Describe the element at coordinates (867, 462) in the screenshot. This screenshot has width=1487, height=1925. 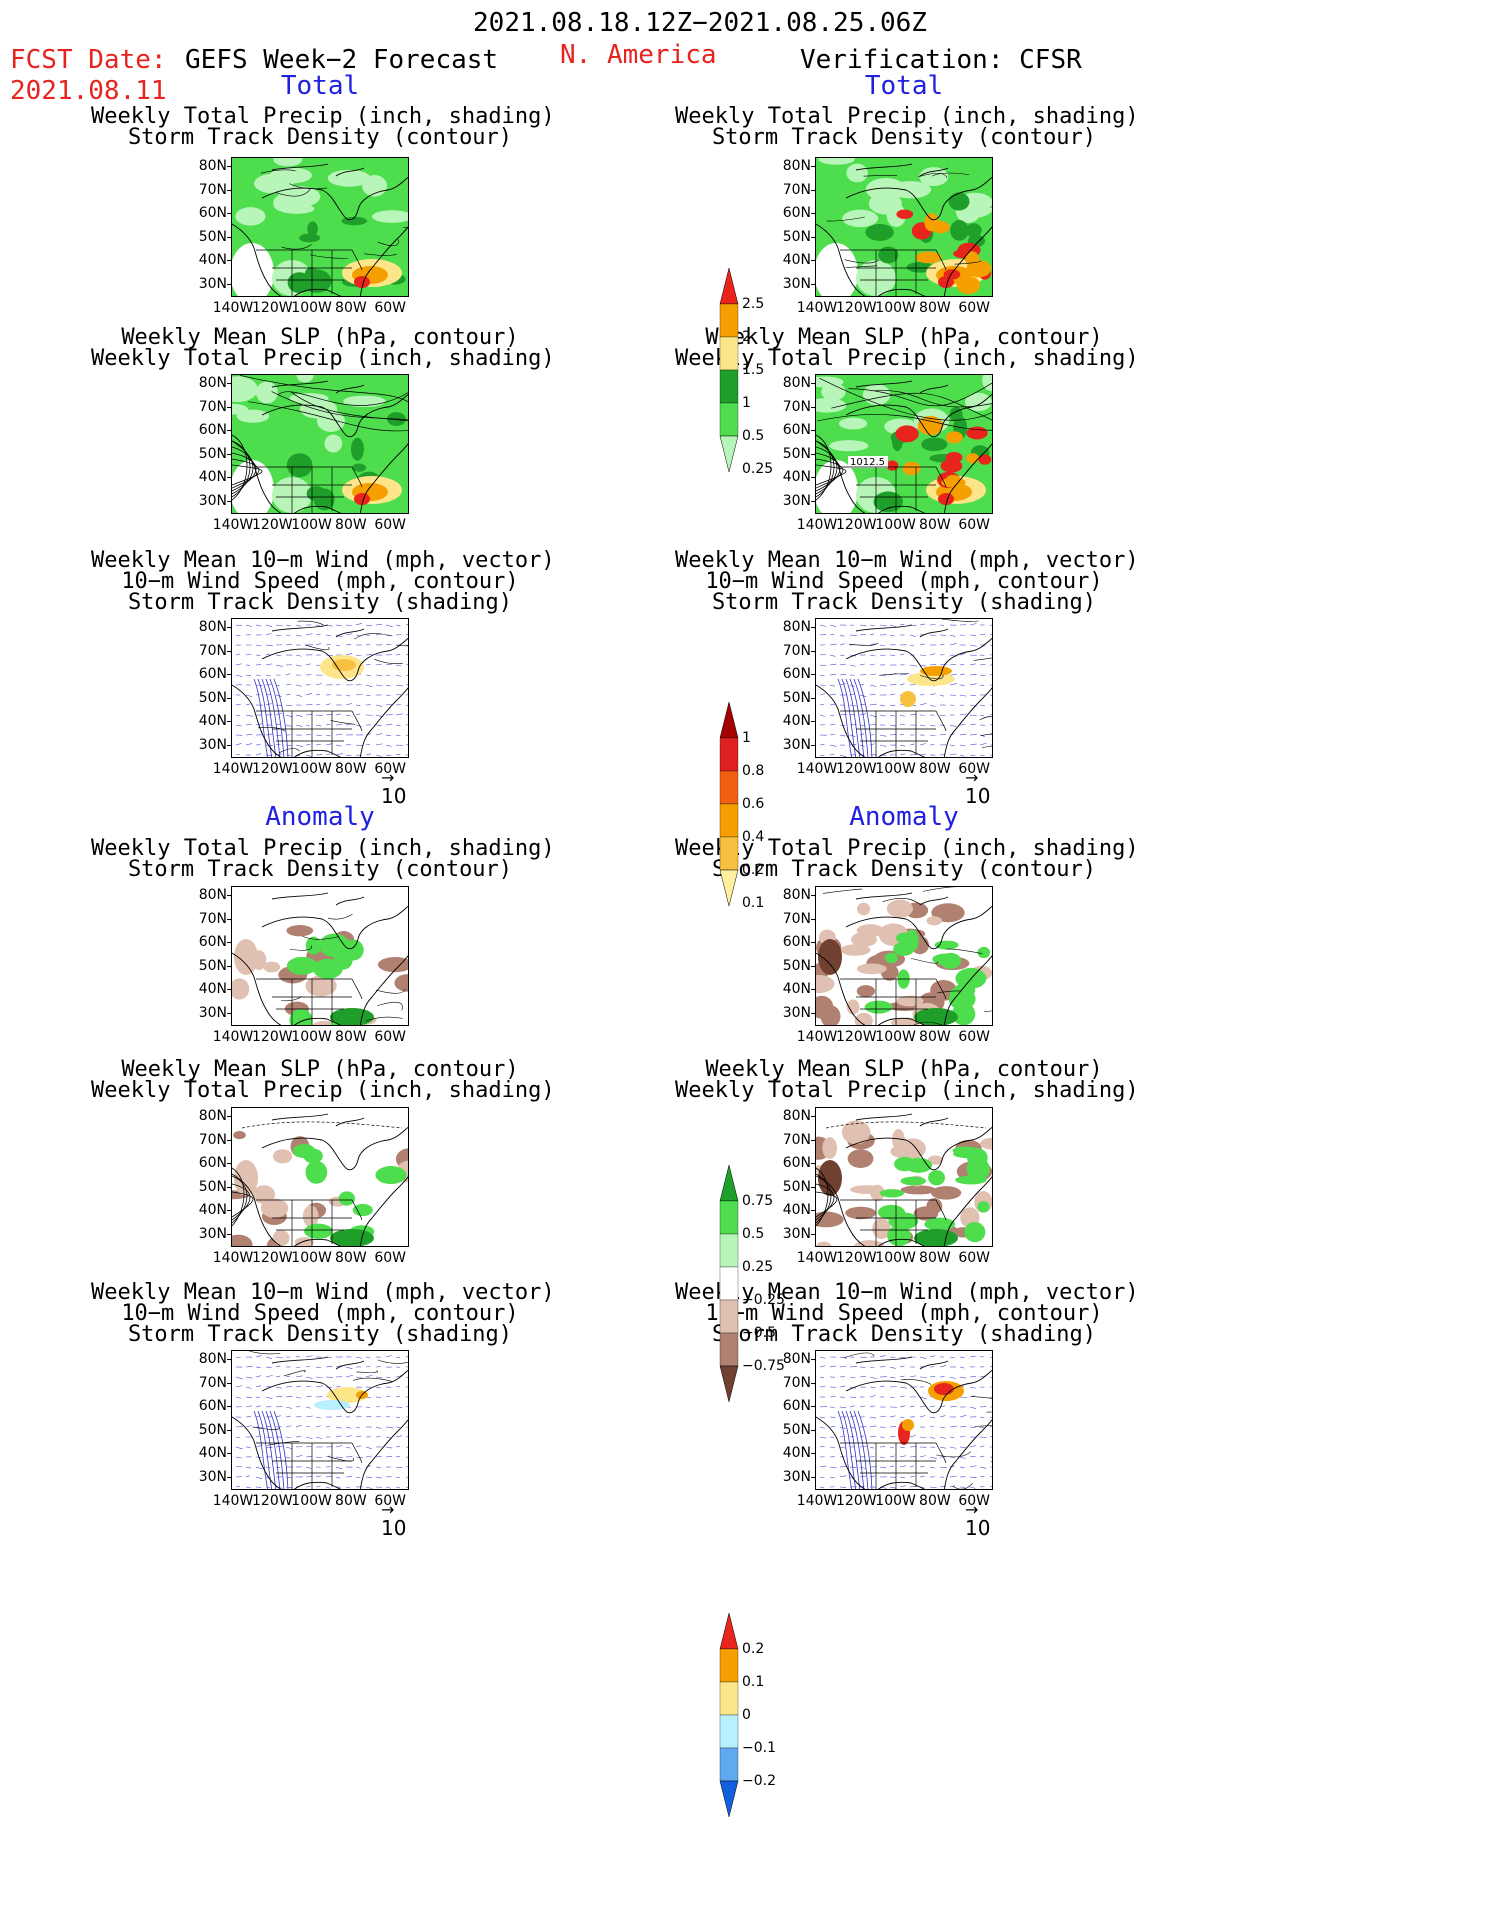
I see `contour-label: 1012.5` at that location.